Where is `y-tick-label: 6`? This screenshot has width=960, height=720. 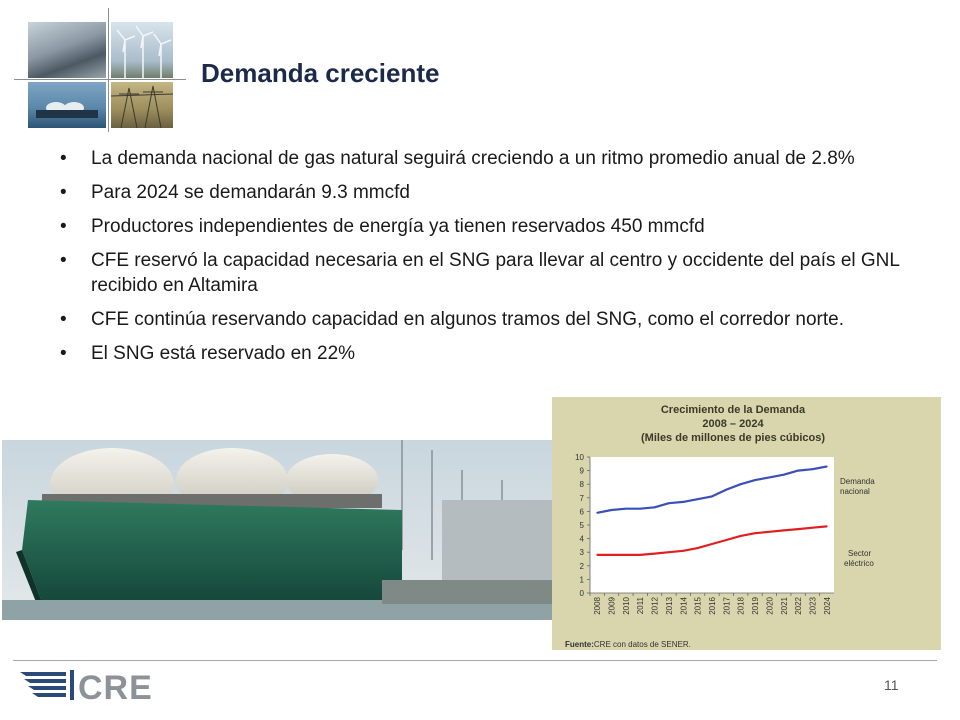
y-tick-label: 6 is located at coordinates (582, 511).